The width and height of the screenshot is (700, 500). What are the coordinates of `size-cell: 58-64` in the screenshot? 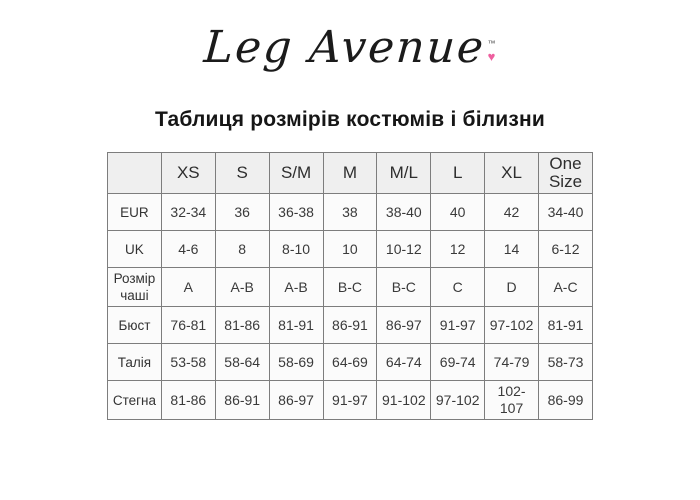 It's located at (242, 362).